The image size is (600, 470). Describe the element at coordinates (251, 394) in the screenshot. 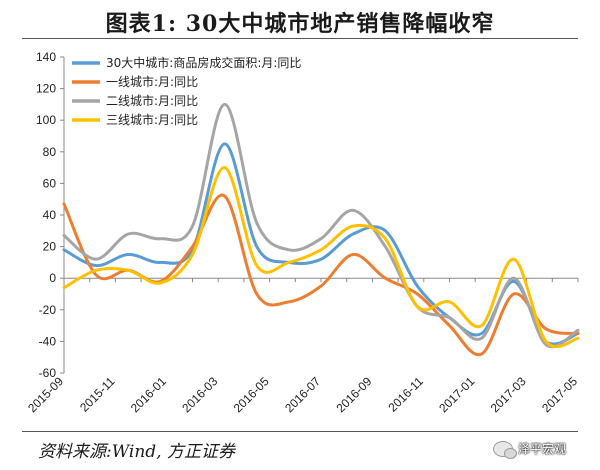

I see `x-tick-label: 2016-05` at that location.